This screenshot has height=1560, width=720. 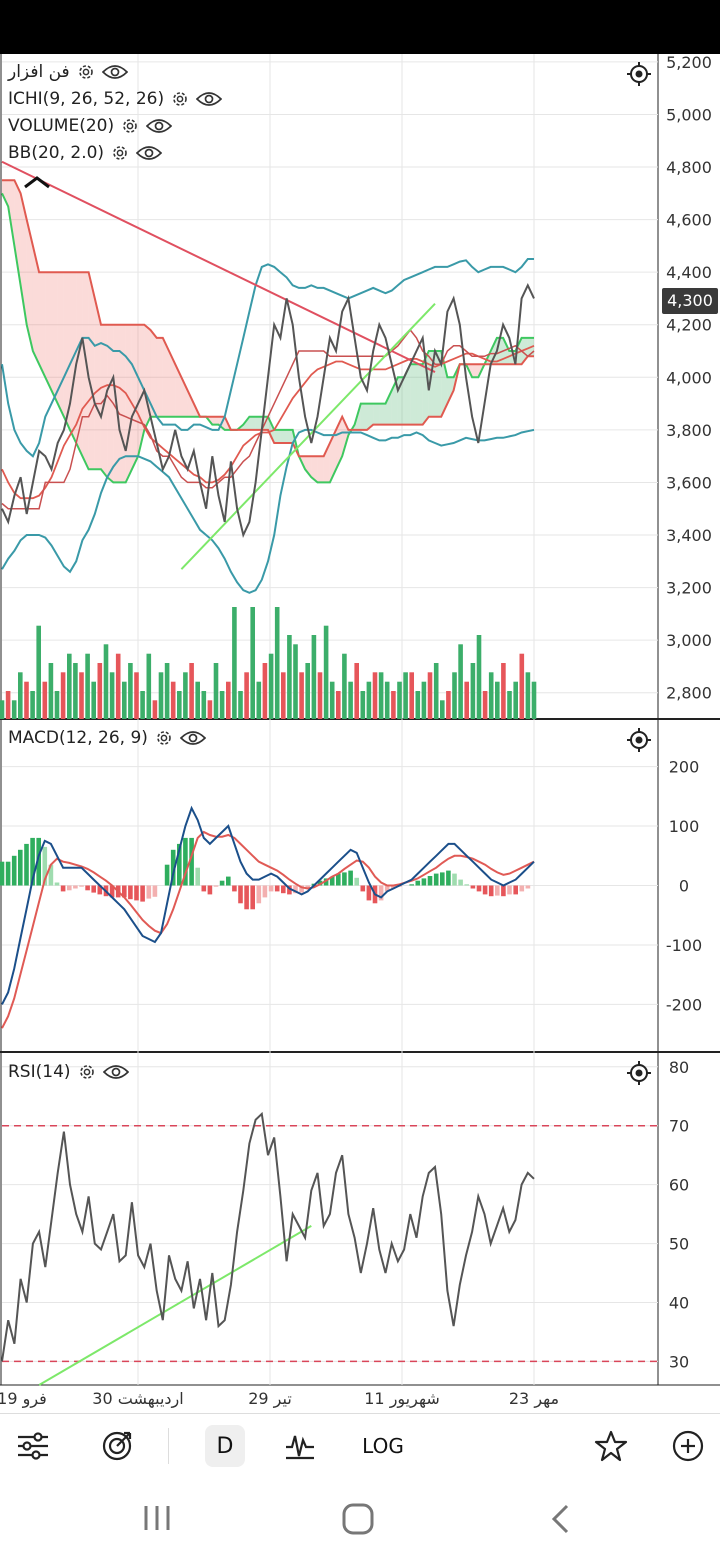 What do you see at coordinates (33, 1446) in the screenshot?
I see `settings-sliders-icon` at bounding box center [33, 1446].